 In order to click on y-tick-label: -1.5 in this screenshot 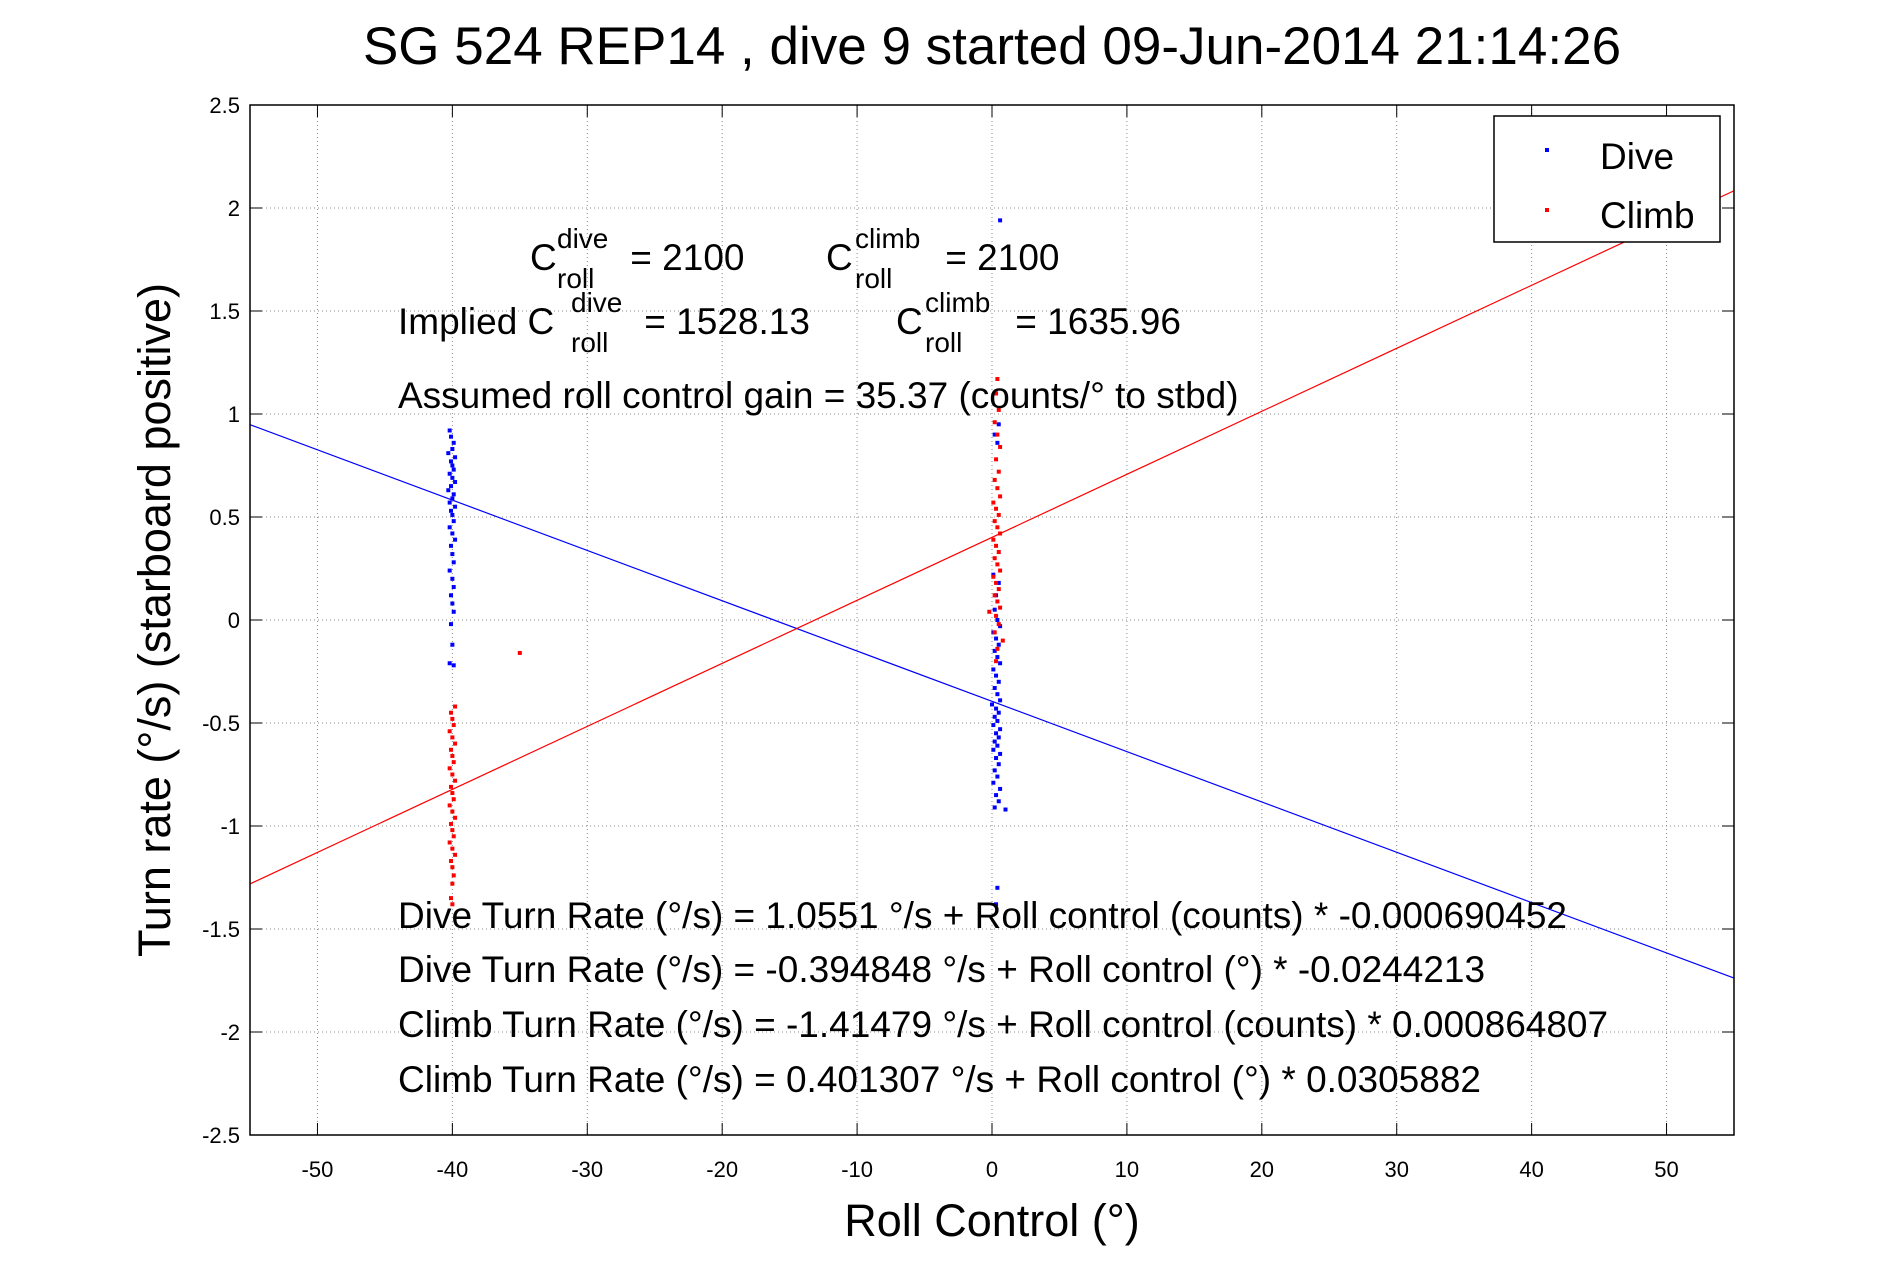, I will do `click(221, 929)`.